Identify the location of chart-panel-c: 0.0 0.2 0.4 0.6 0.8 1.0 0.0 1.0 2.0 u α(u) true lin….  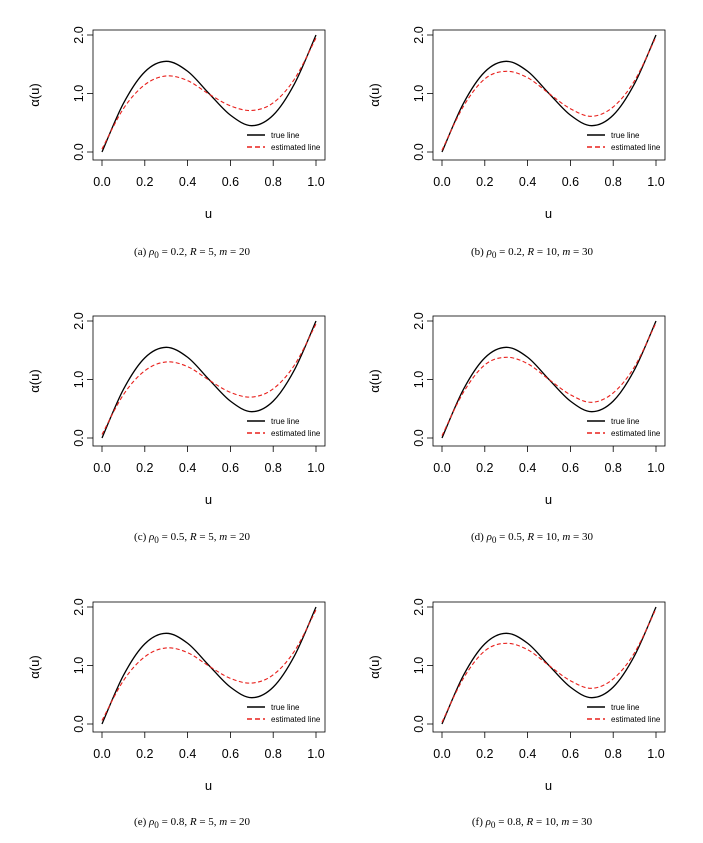
(176, 409).